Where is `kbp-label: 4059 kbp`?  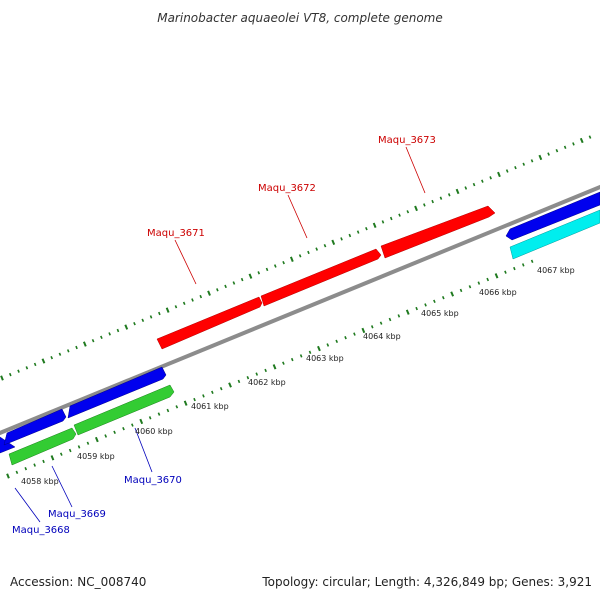 kbp-label: 4059 kbp is located at coordinates (96, 456).